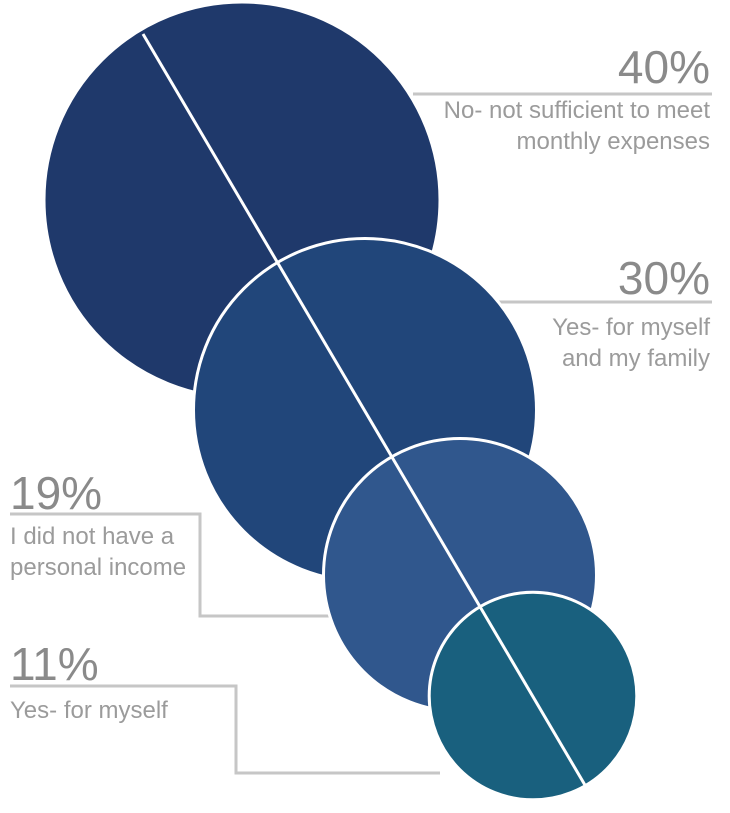  What do you see at coordinates (663, 278) in the screenshot?
I see `percent-label-30: 30%` at bounding box center [663, 278].